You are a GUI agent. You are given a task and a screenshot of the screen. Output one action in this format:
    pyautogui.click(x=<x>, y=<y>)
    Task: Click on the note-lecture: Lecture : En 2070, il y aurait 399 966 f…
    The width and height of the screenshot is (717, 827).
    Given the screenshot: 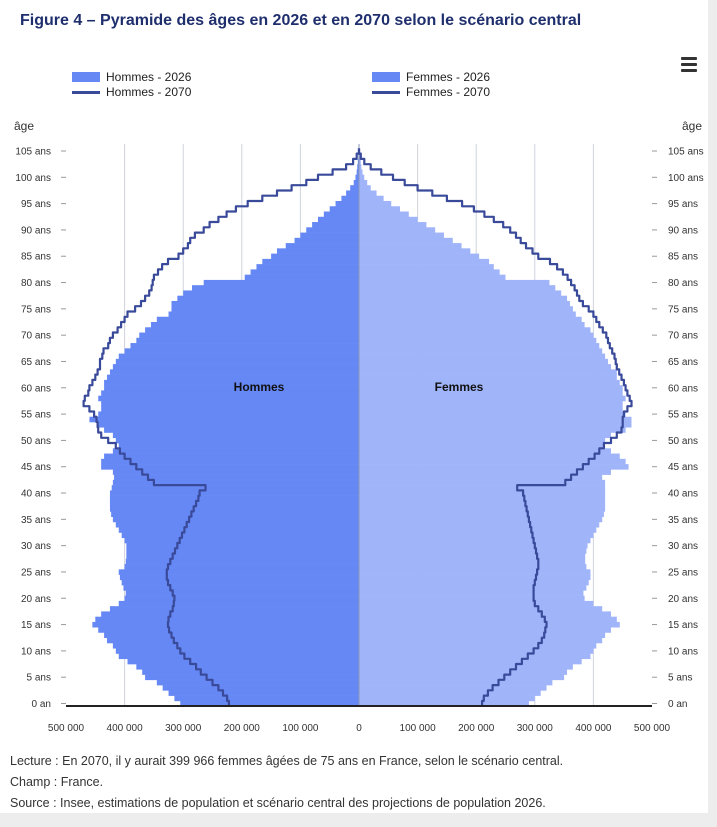 What is the action you would take?
    pyautogui.click(x=287, y=761)
    